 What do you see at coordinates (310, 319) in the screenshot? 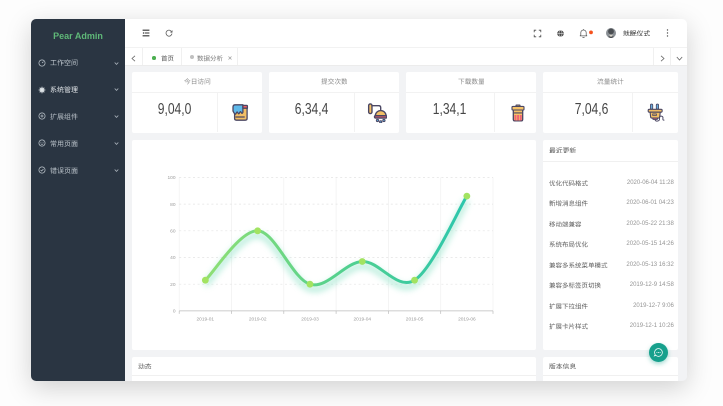
I see `svg-text: 2019-03` at bounding box center [310, 319].